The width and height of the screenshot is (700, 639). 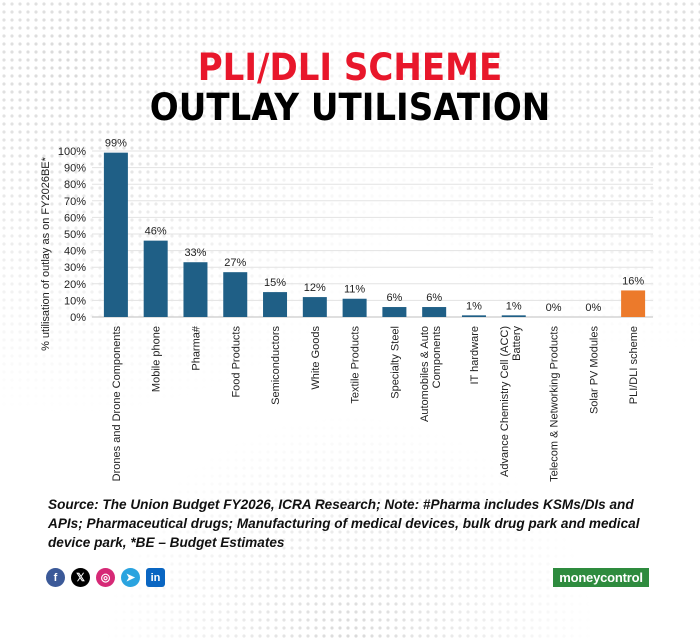 What do you see at coordinates (80, 577) in the screenshot?
I see `x-icon: 𝕏` at bounding box center [80, 577].